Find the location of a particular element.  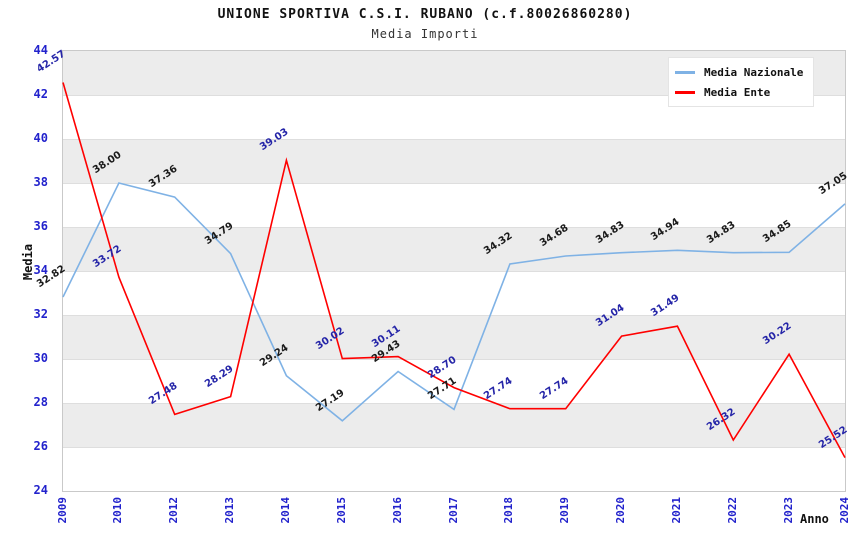

y-tick-label: 36 is located at coordinates (40, 226).